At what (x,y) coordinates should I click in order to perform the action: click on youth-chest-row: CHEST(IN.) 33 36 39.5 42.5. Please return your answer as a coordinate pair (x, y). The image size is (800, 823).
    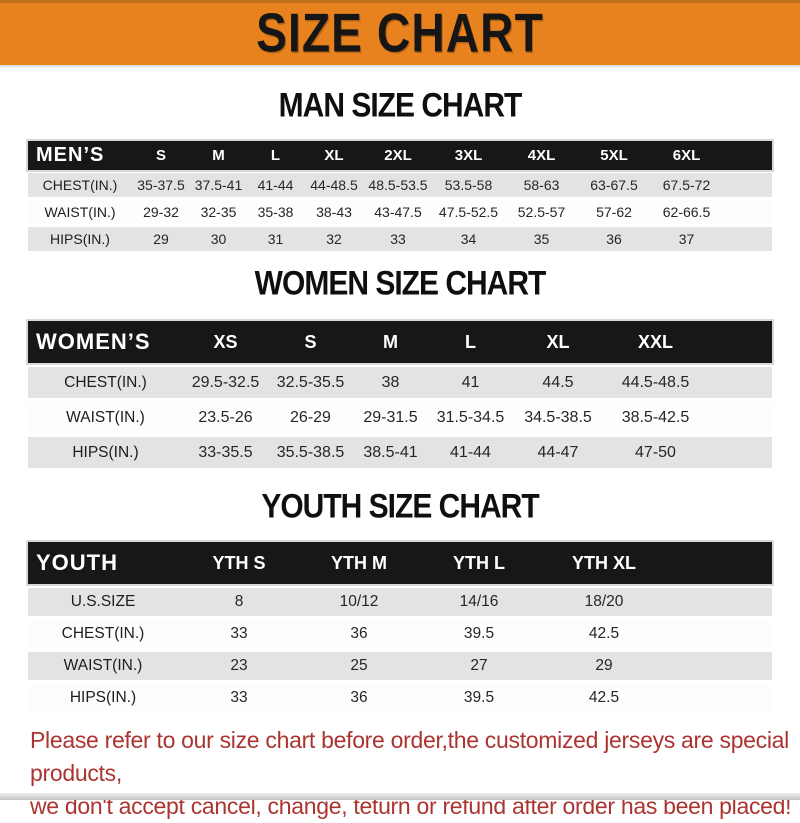
    Looking at the image, I should click on (400, 634).